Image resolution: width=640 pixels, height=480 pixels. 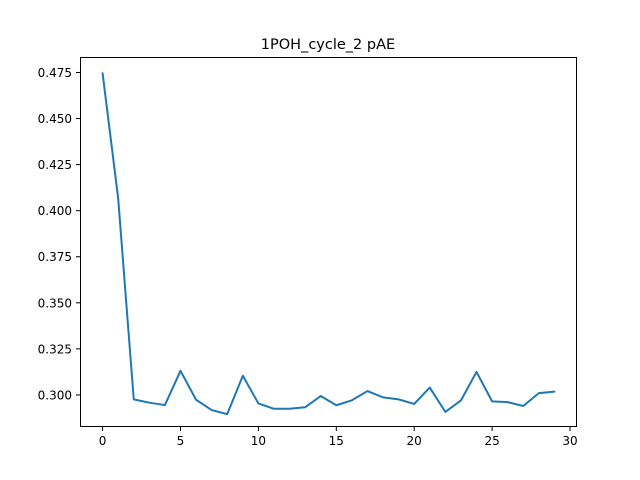 I want to click on y-tick-label: 0.400, so click(x=55, y=211).